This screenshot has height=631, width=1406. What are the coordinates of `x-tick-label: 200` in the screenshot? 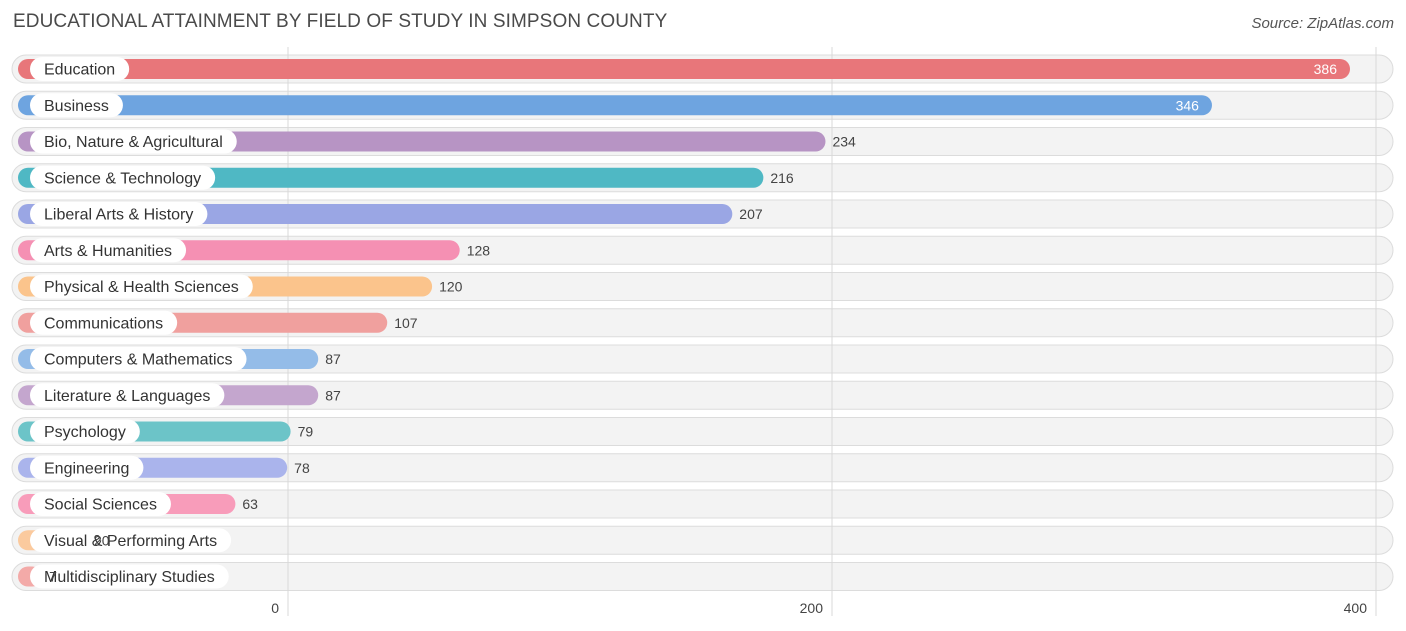 It's located at (812, 608).